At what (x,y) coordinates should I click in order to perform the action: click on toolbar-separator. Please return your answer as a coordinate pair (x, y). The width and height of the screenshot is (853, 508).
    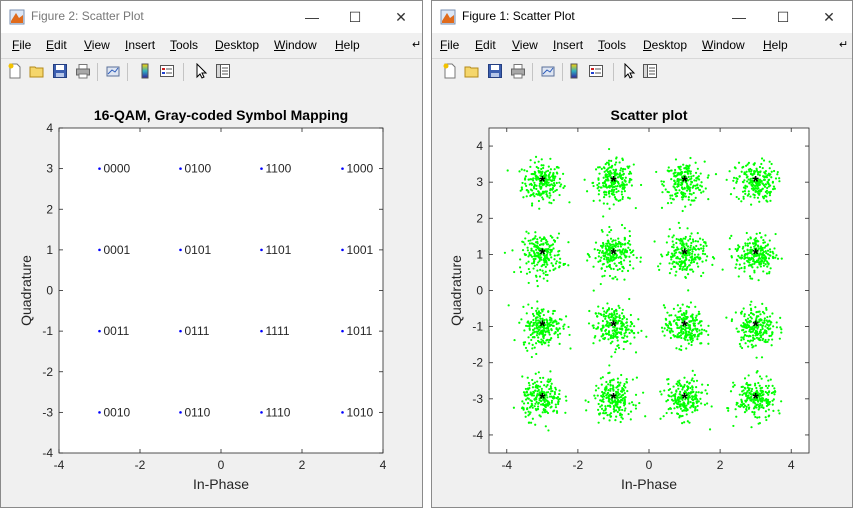
    Looking at the image, I should click on (127, 72).